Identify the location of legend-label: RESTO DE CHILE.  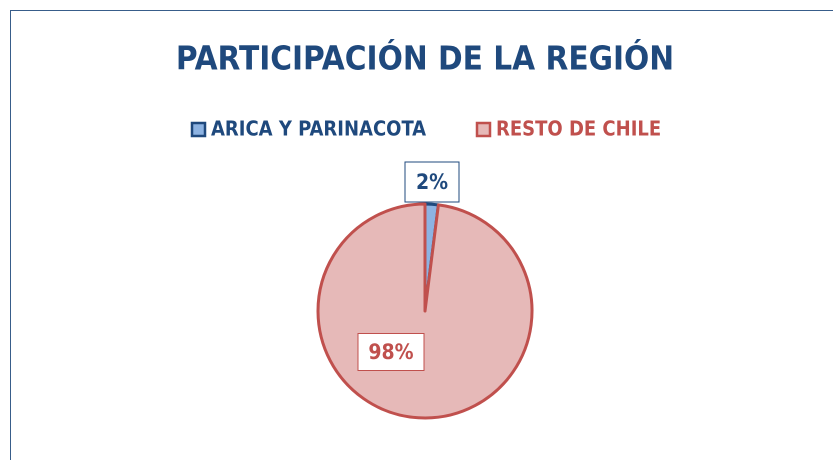
(578, 129).